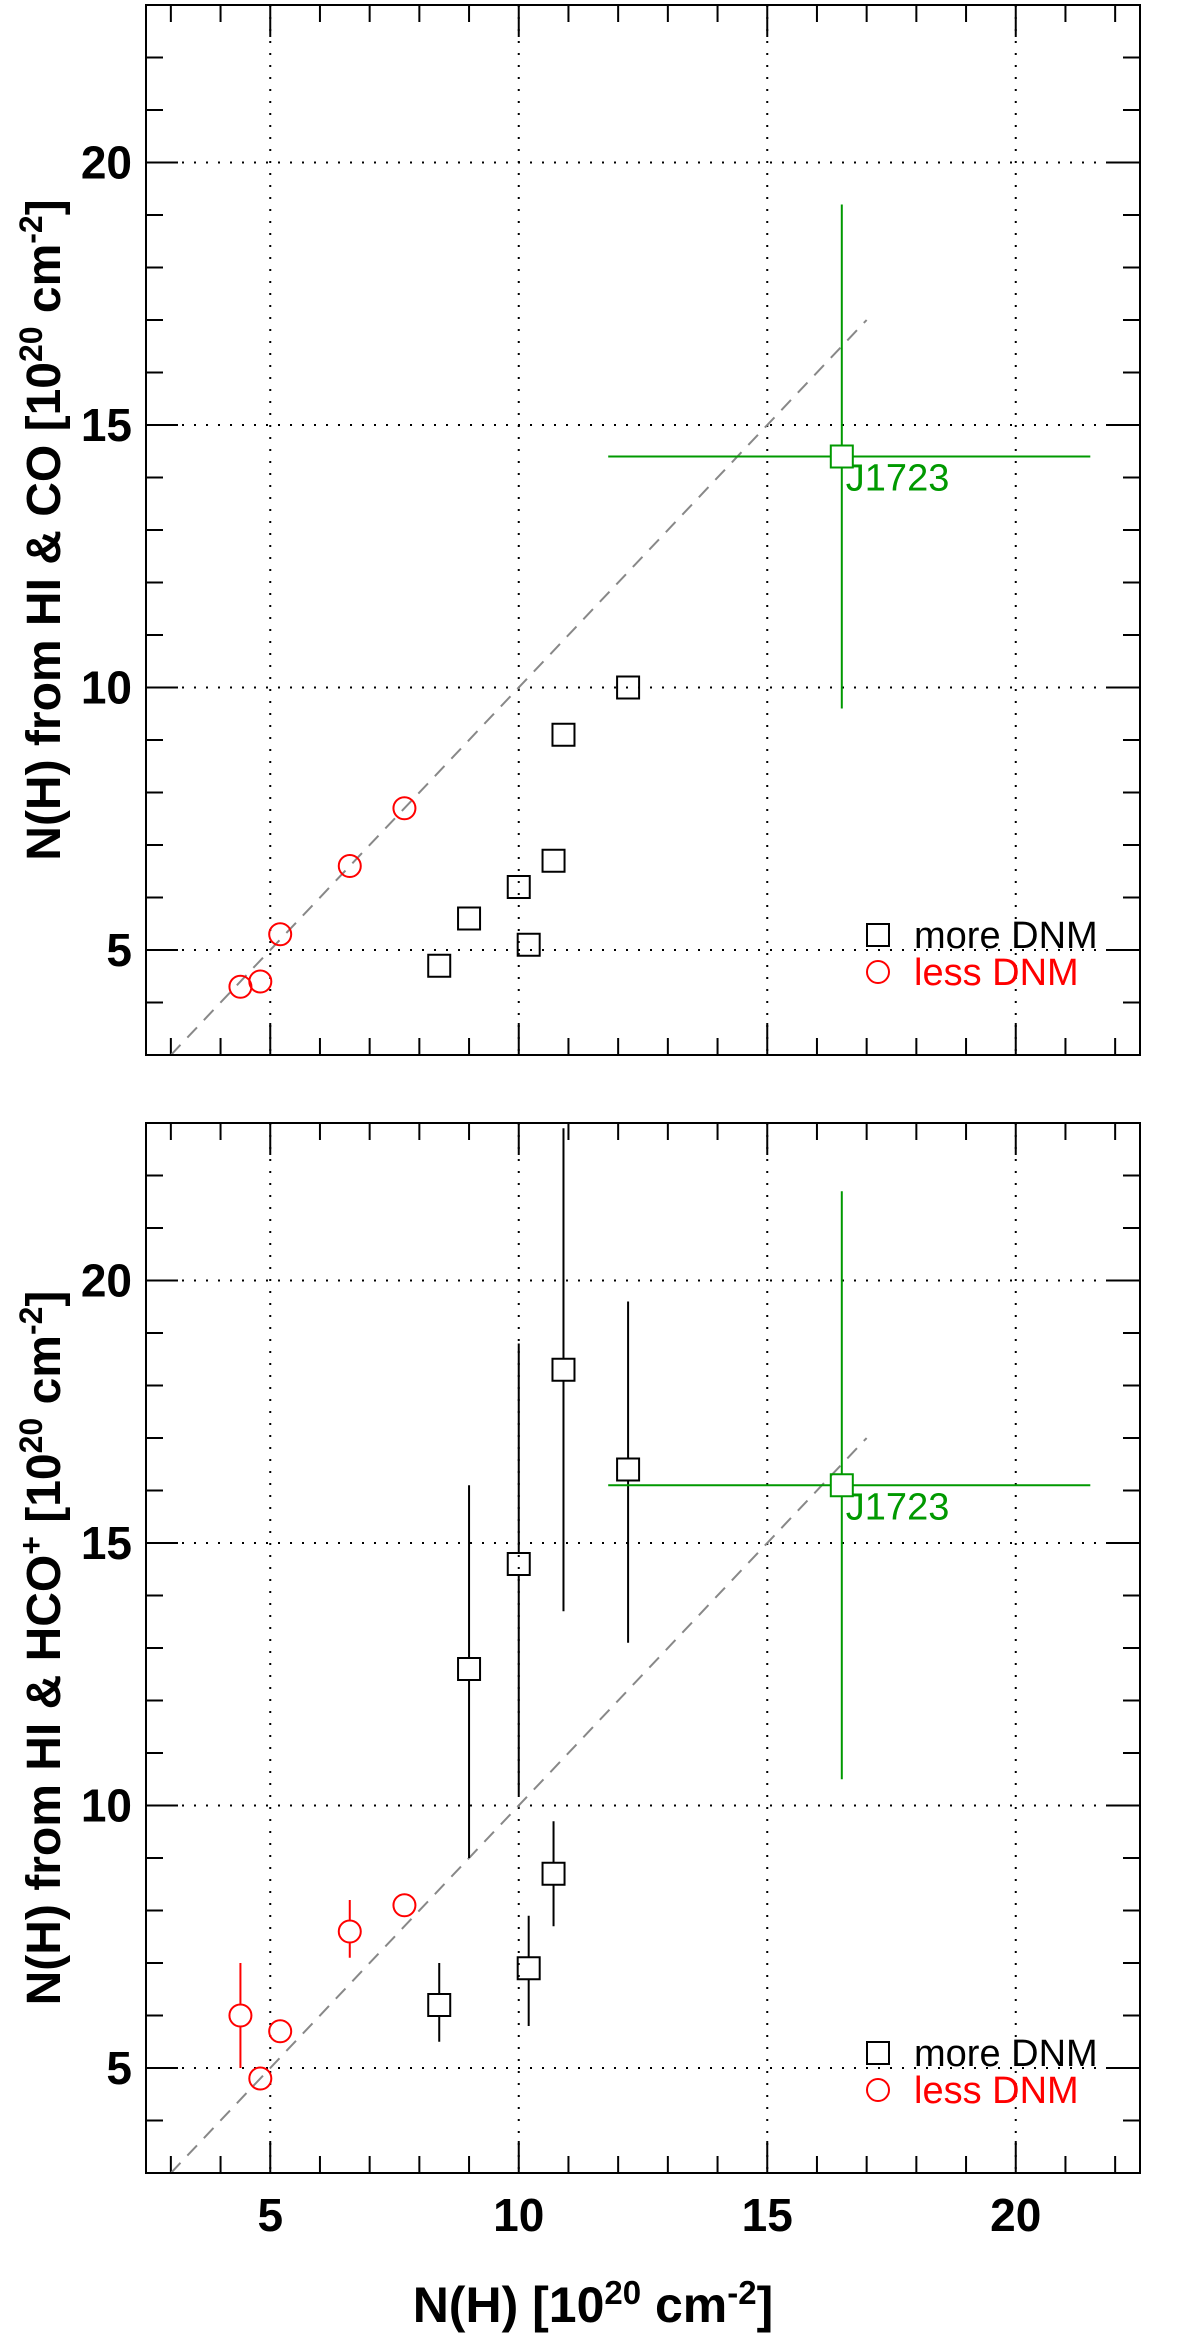 This screenshot has height=2345, width=1200. Describe the element at coordinates (593, 2304) in the screenshot. I see `x-axis-label: N(H) [1020 cm-2]` at that location.